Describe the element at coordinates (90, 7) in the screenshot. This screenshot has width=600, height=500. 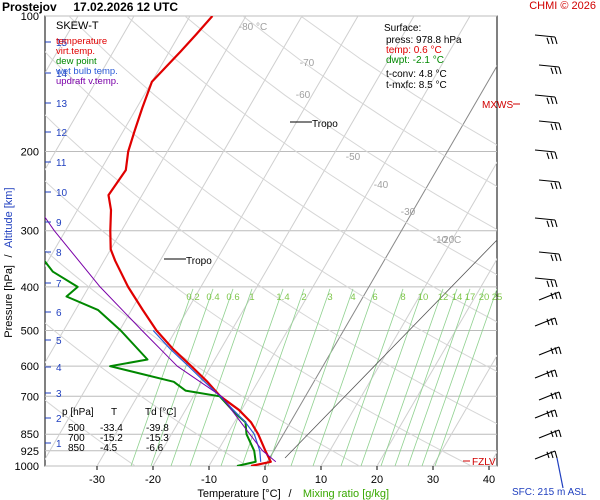
I see `chart-header: Prostejov 17.02.2026 12 UTC` at that location.